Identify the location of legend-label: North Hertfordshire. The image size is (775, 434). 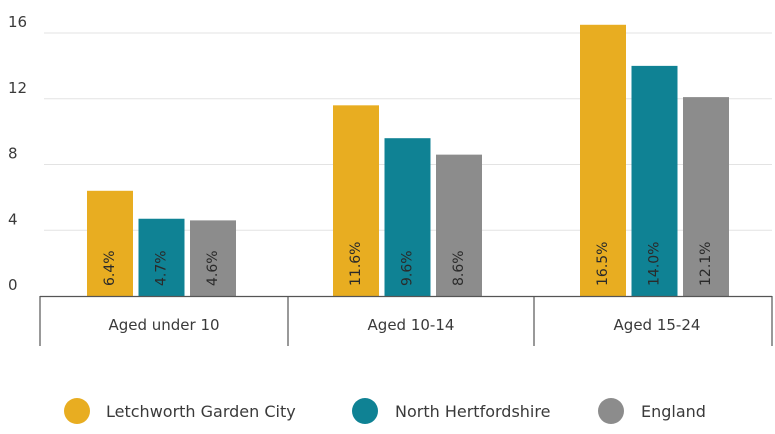
(472, 411).